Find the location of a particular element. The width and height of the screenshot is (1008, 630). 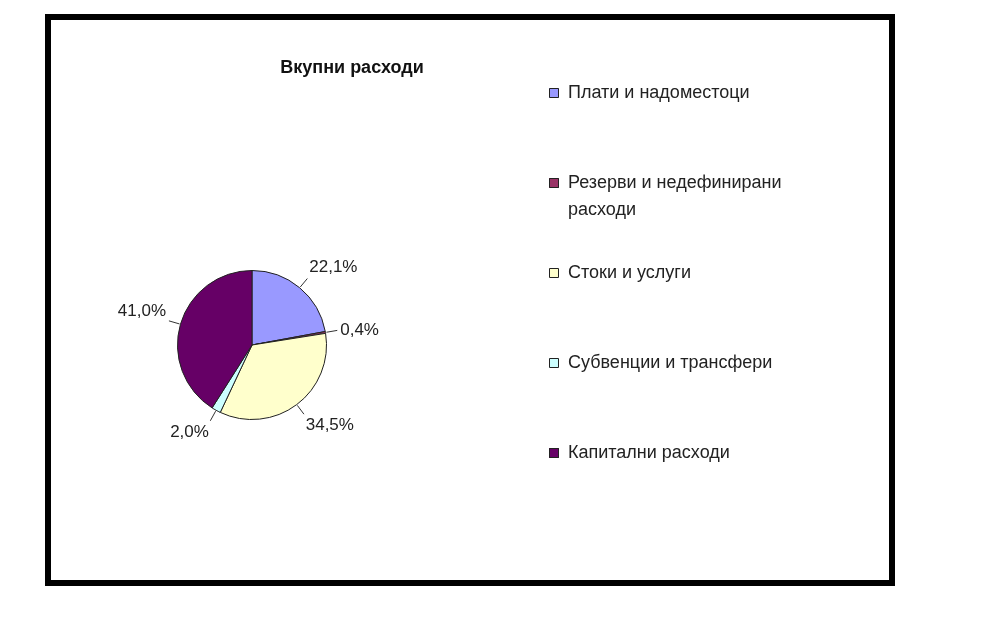

legend-label: Стоки и услуги is located at coordinates (629, 271).